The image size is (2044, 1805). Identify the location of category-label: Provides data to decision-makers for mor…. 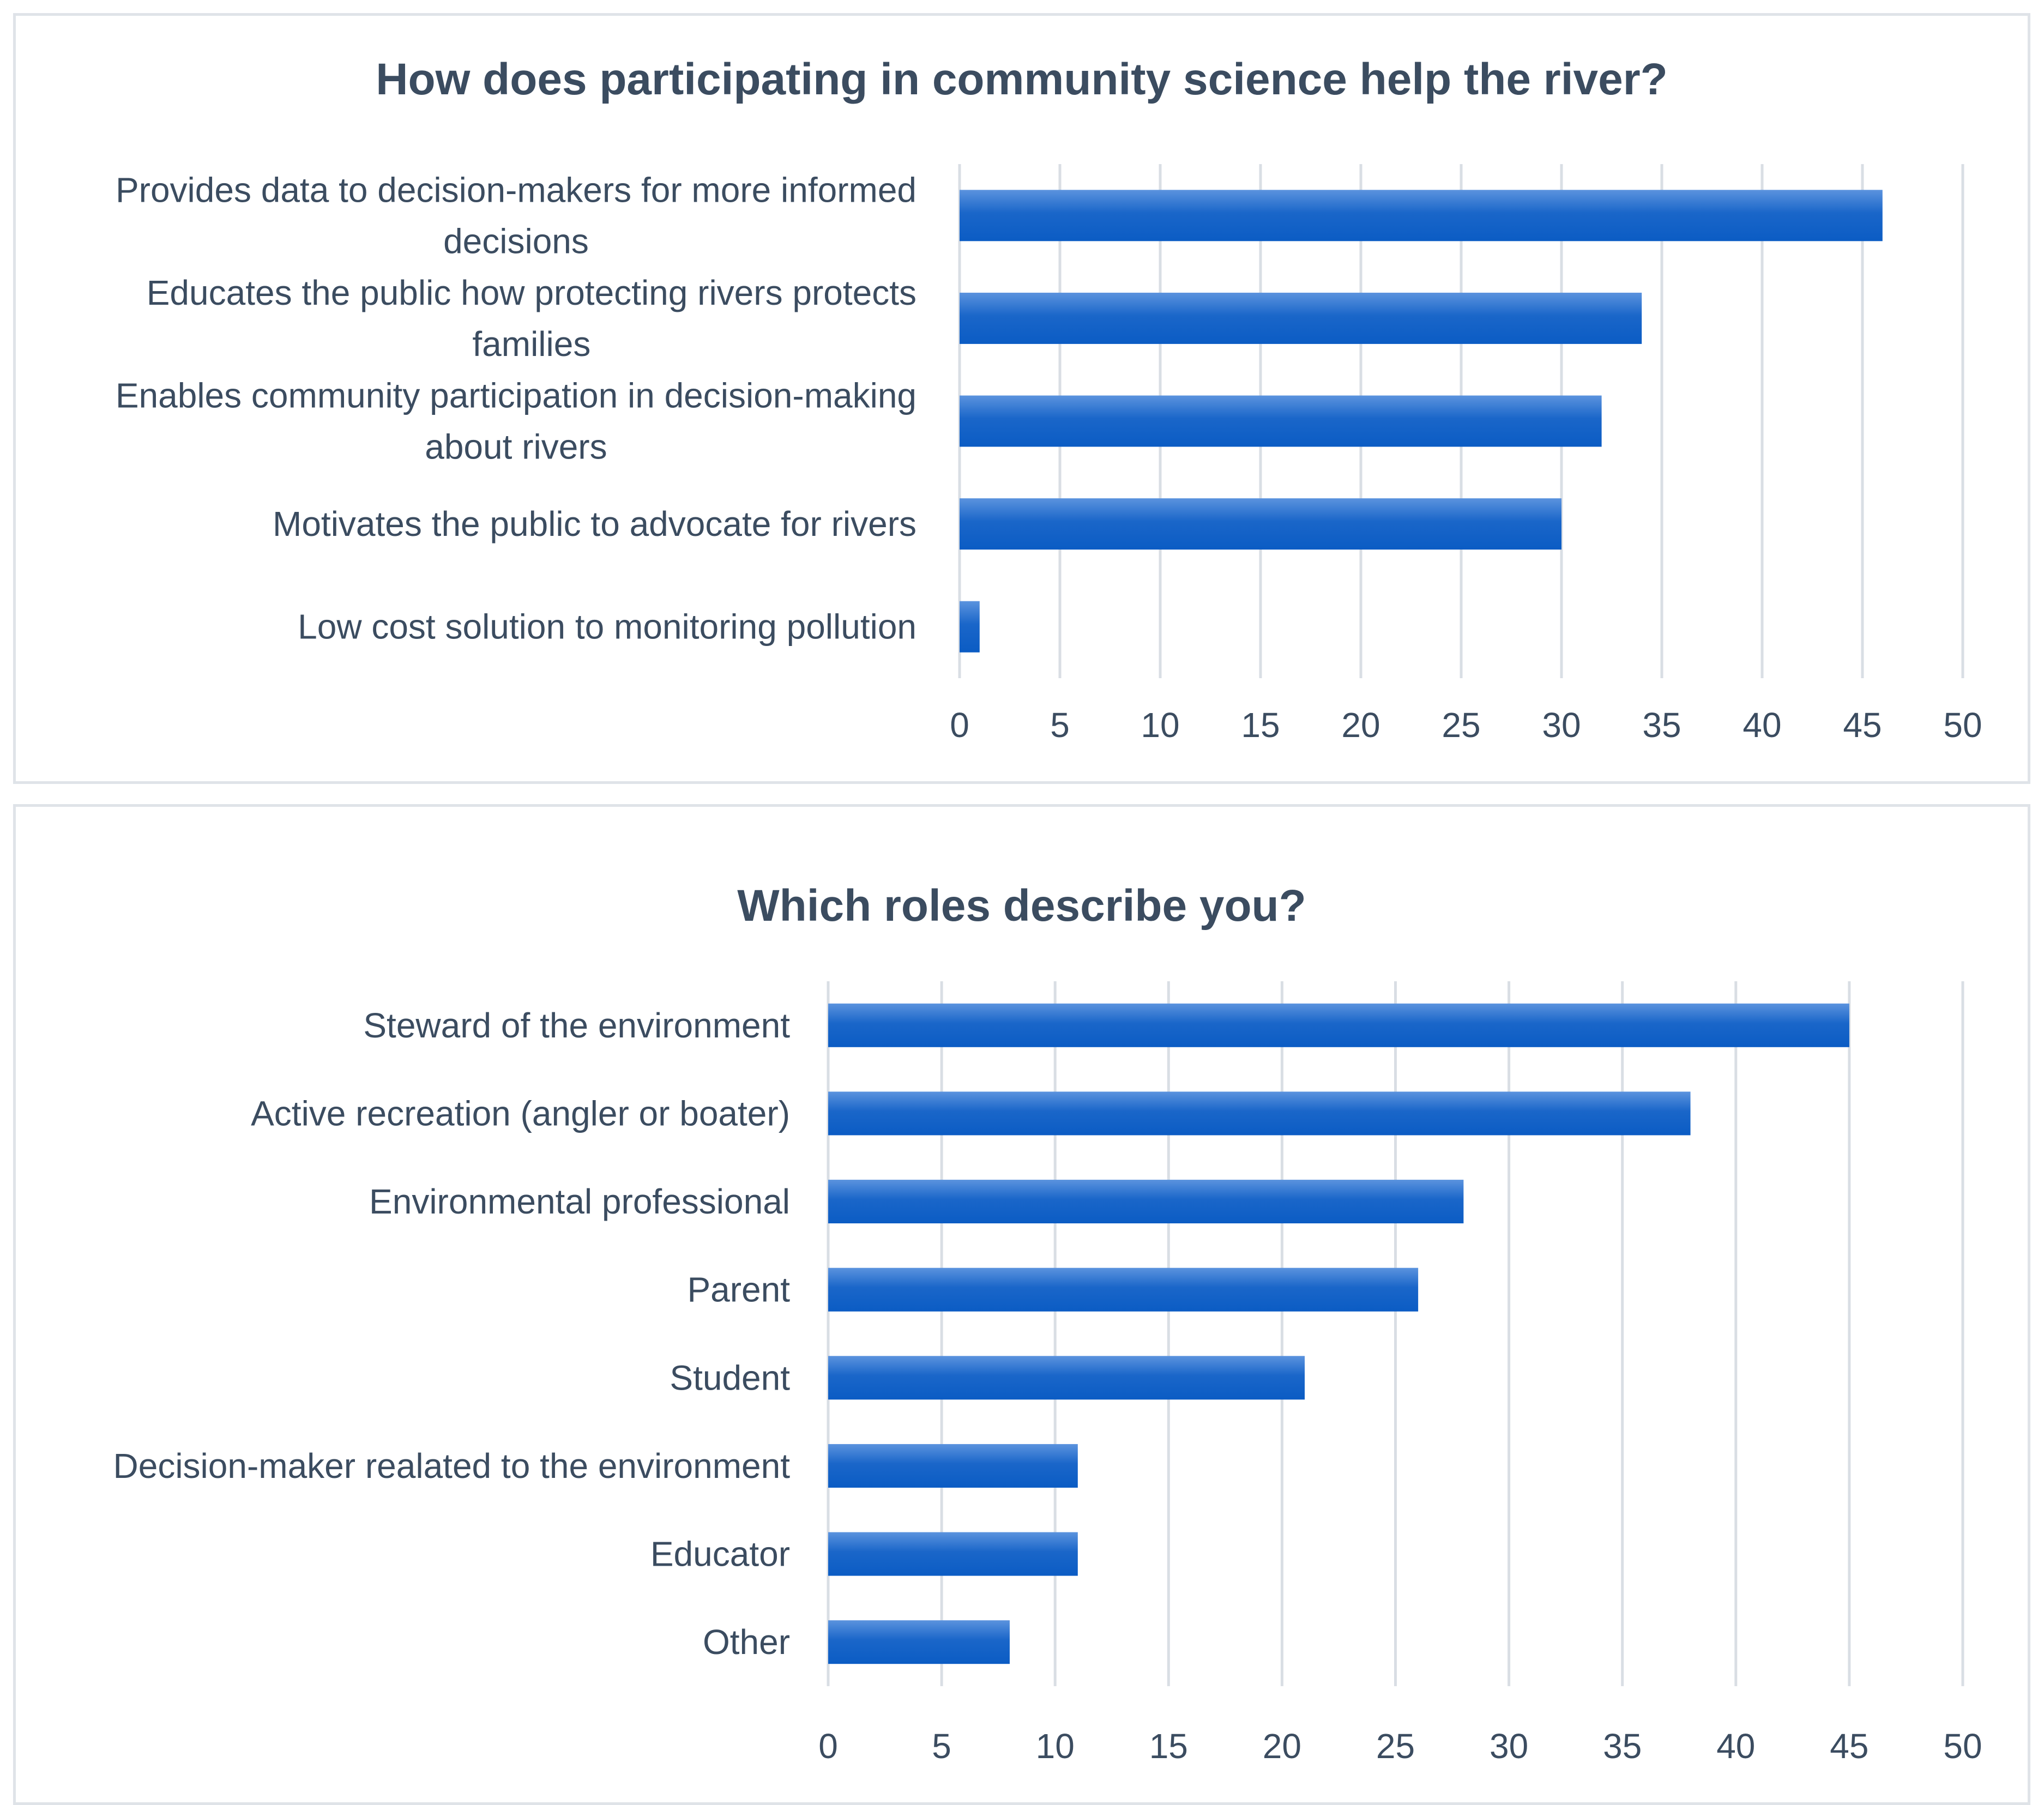
(516, 215).